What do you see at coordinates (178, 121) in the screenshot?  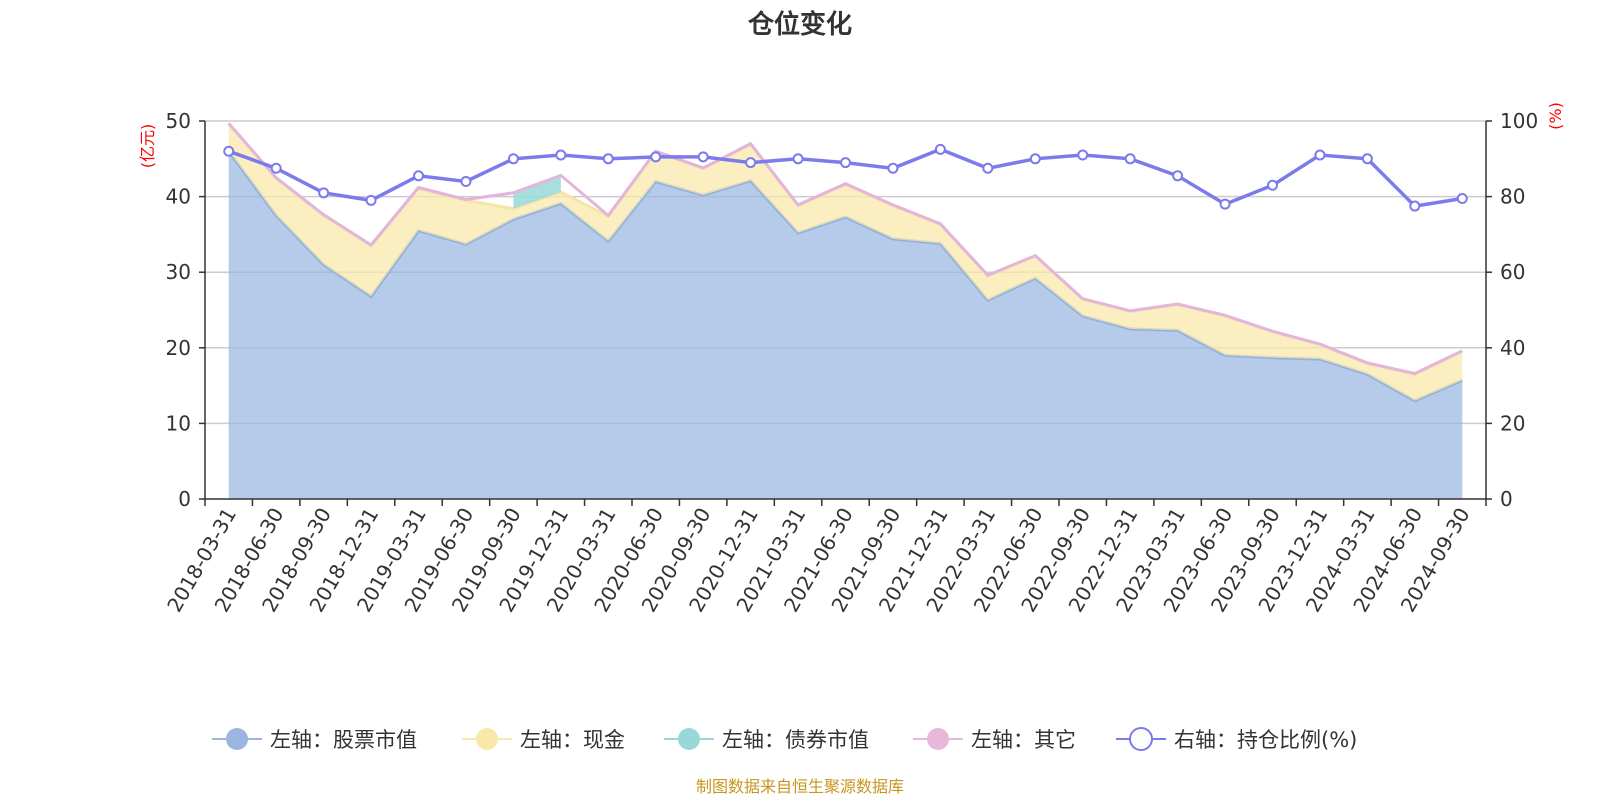 I see `left-tick-label: 50` at bounding box center [178, 121].